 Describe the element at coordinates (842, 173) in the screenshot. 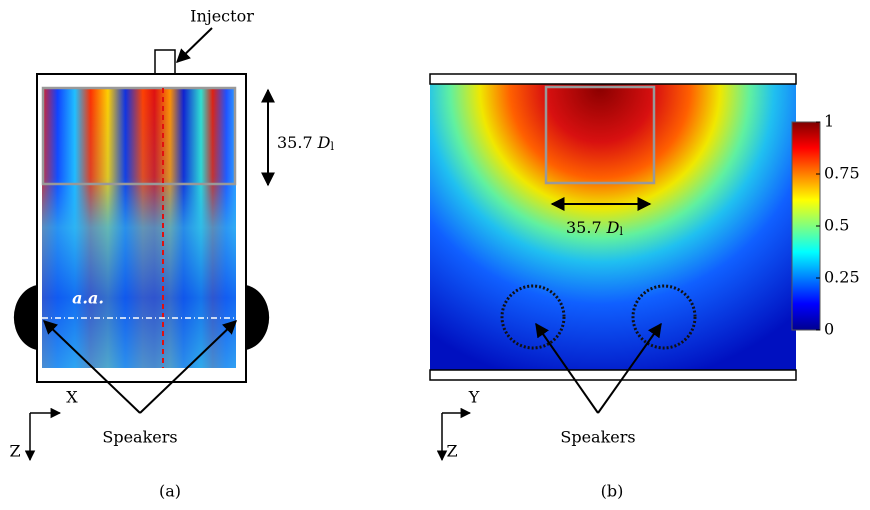

I see `colorbar-tick-label: 0.75` at that location.